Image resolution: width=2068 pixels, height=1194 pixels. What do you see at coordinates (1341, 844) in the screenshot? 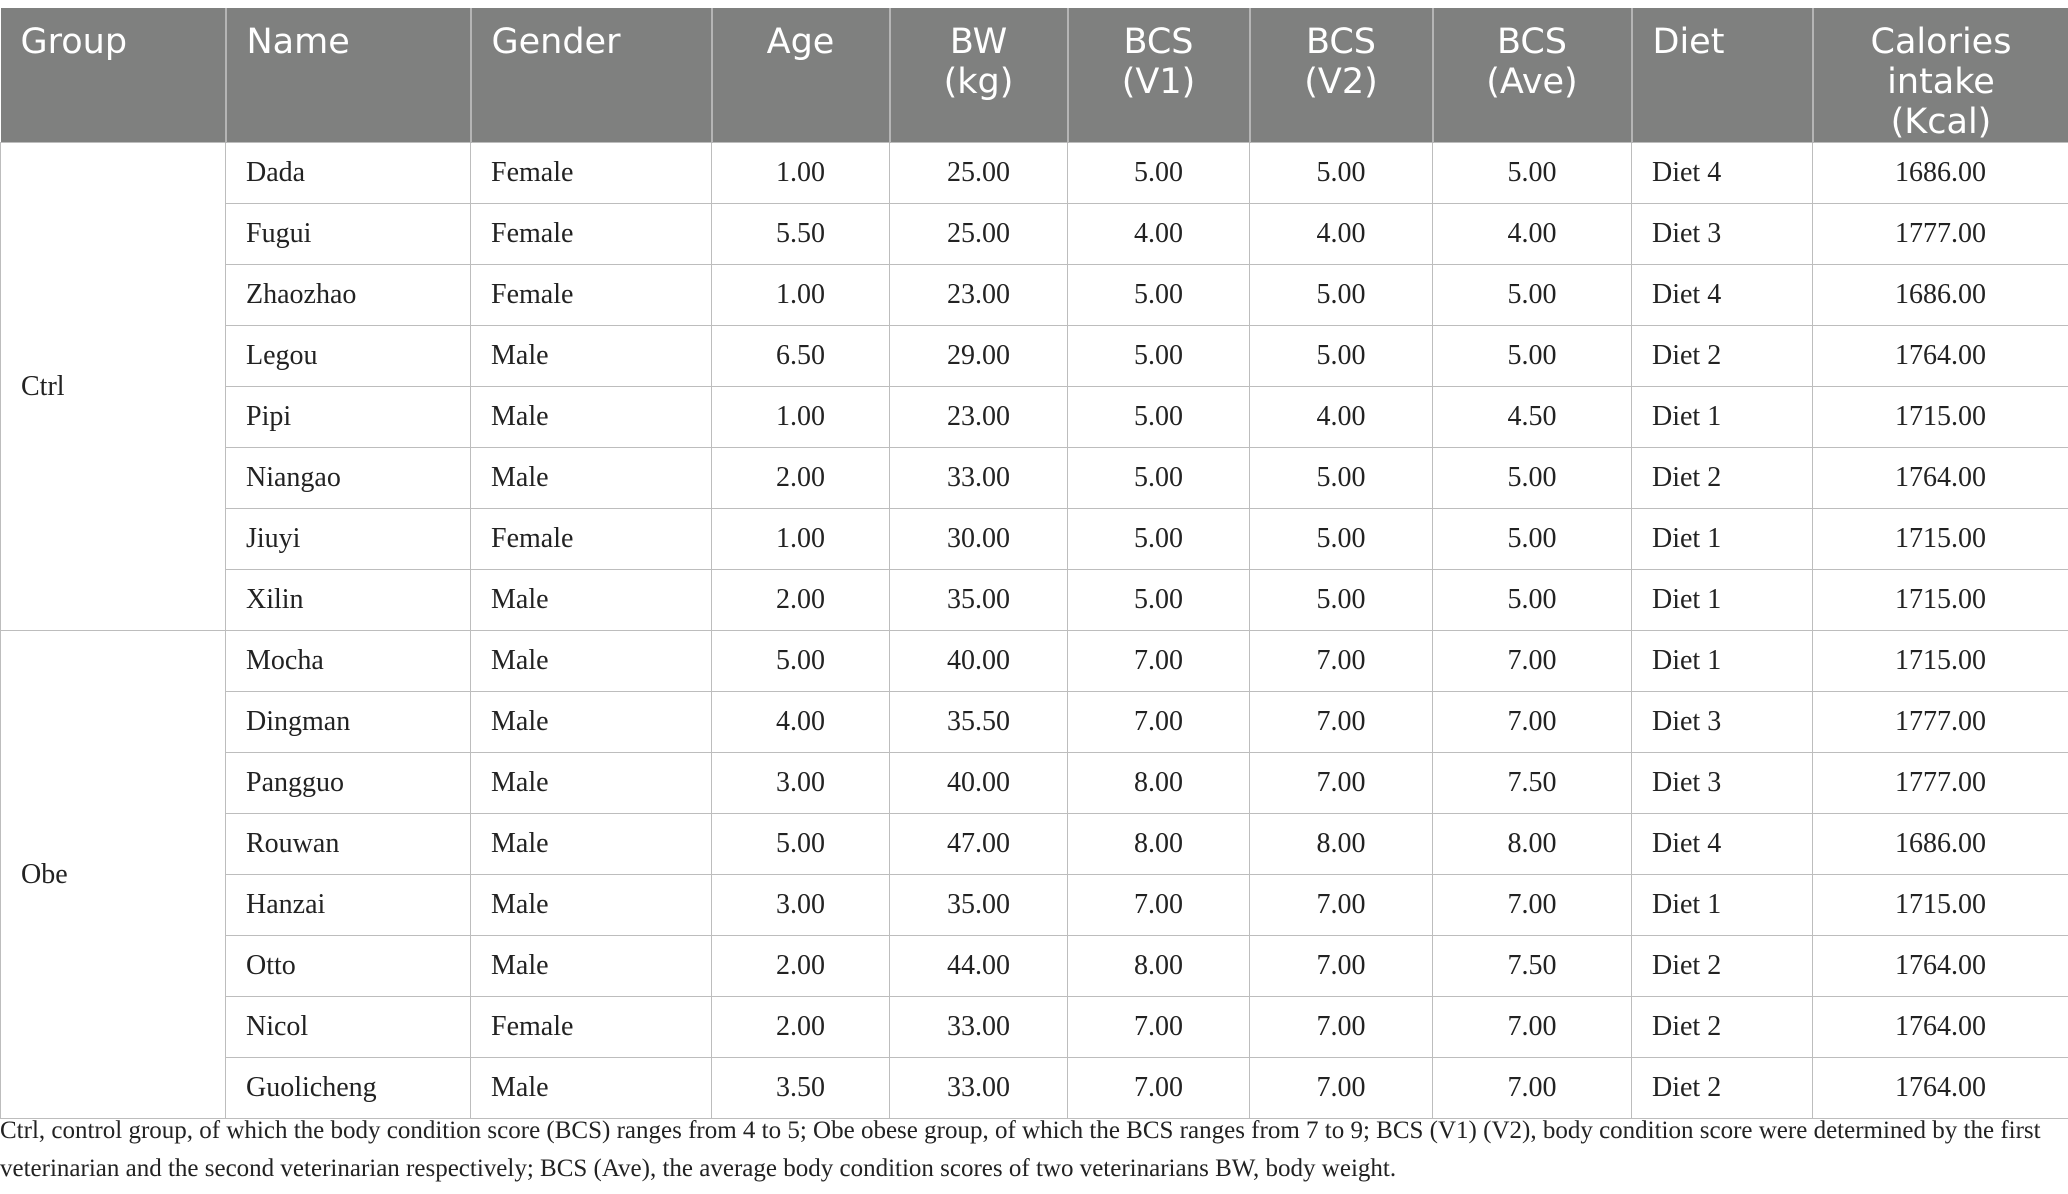
I see `cell-bcs-v2: 8.00` at bounding box center [1341, 844].